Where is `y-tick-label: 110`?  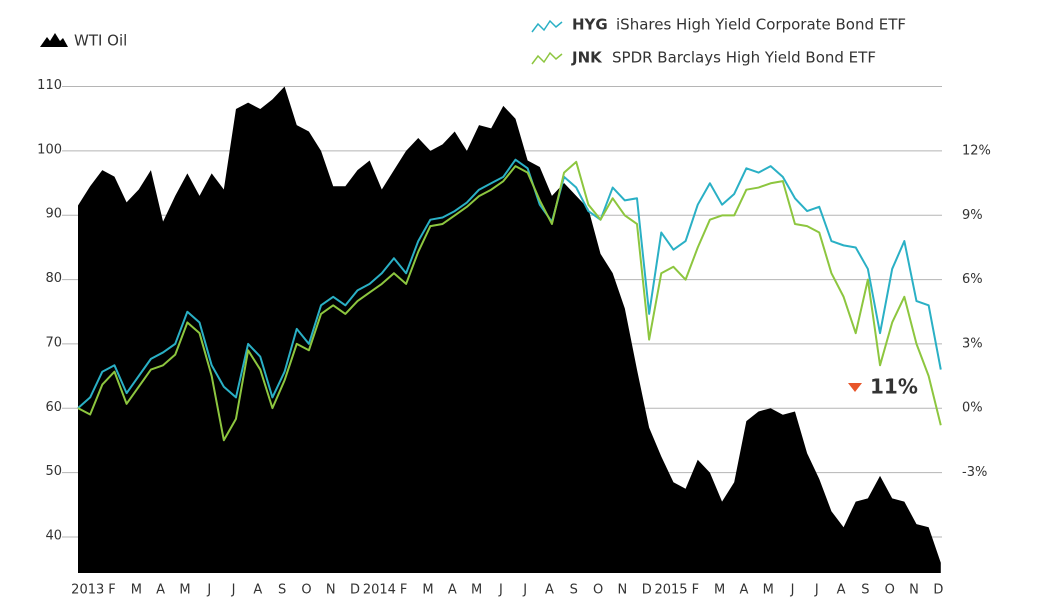 y-tick-label: 110 is located at coordinates (49, 85).